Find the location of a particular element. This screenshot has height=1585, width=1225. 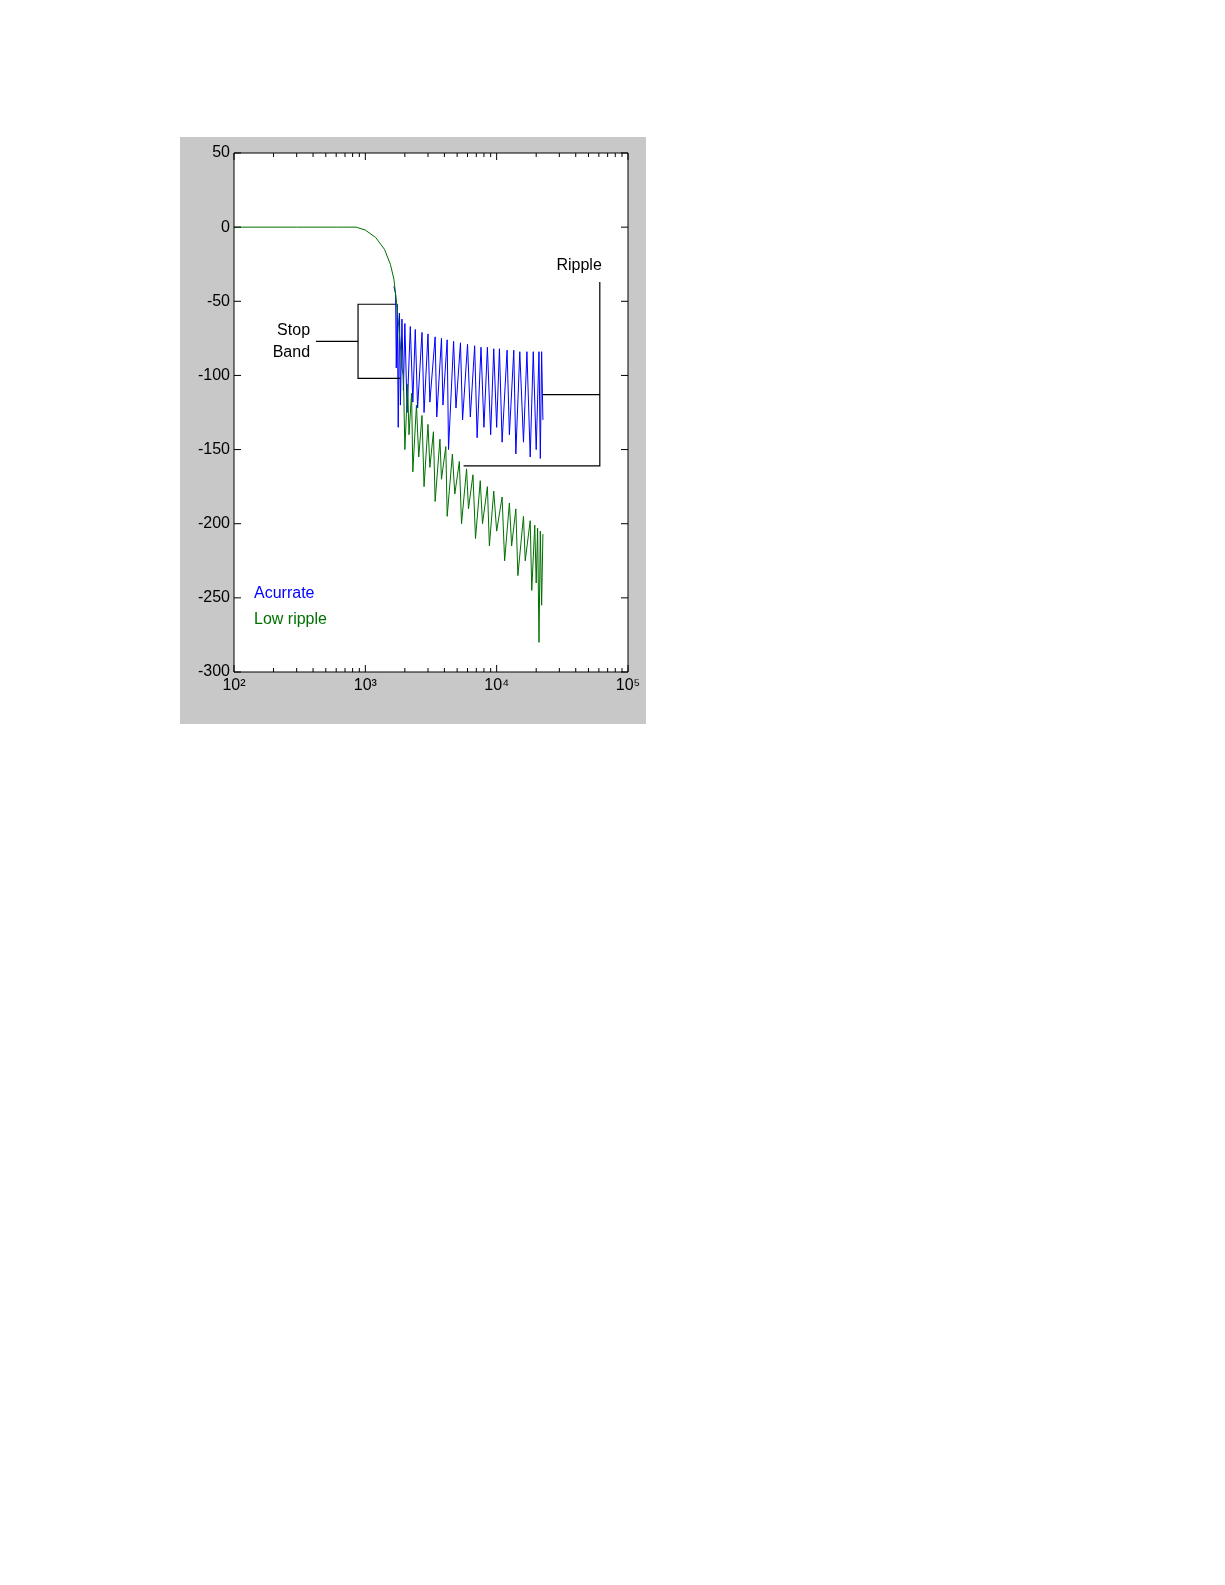

y-tick-label: -250 is located at coordinates (214, 597).